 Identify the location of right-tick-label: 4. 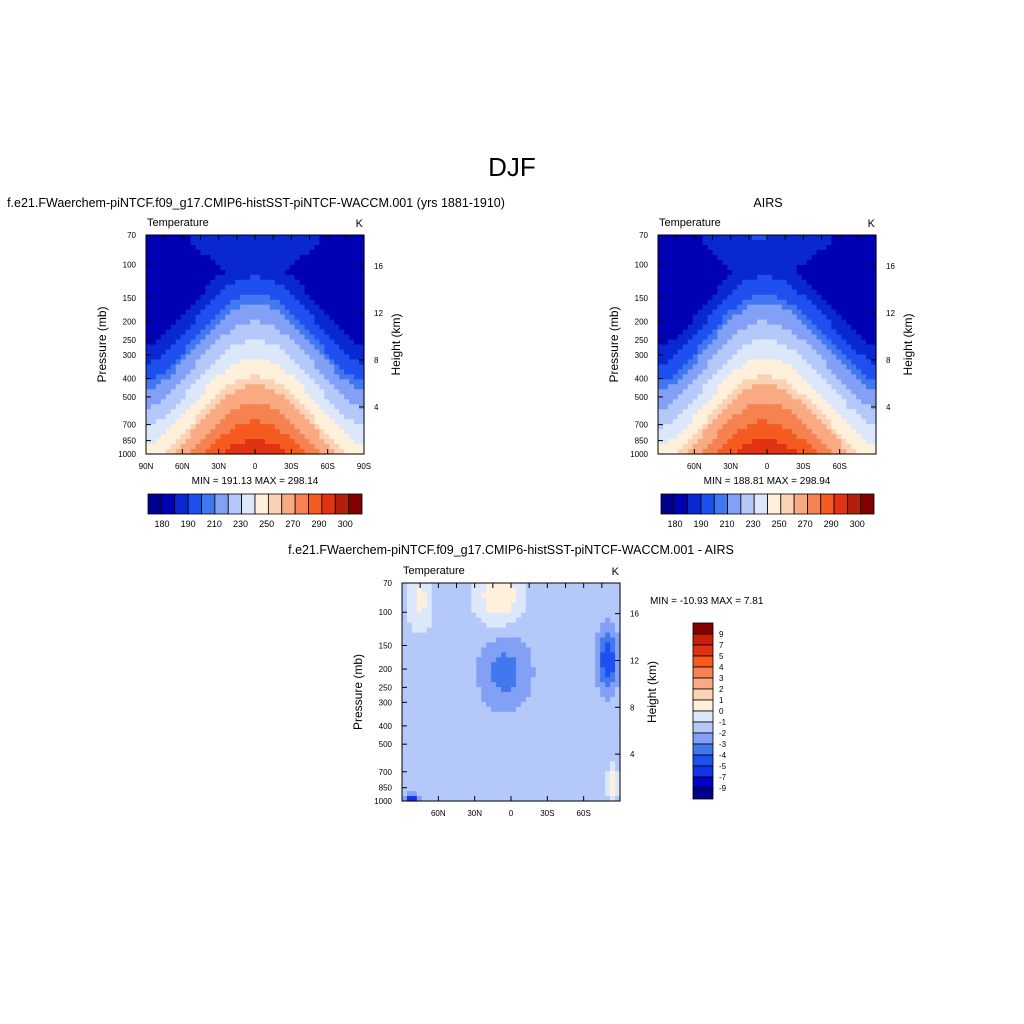
(376, 407).